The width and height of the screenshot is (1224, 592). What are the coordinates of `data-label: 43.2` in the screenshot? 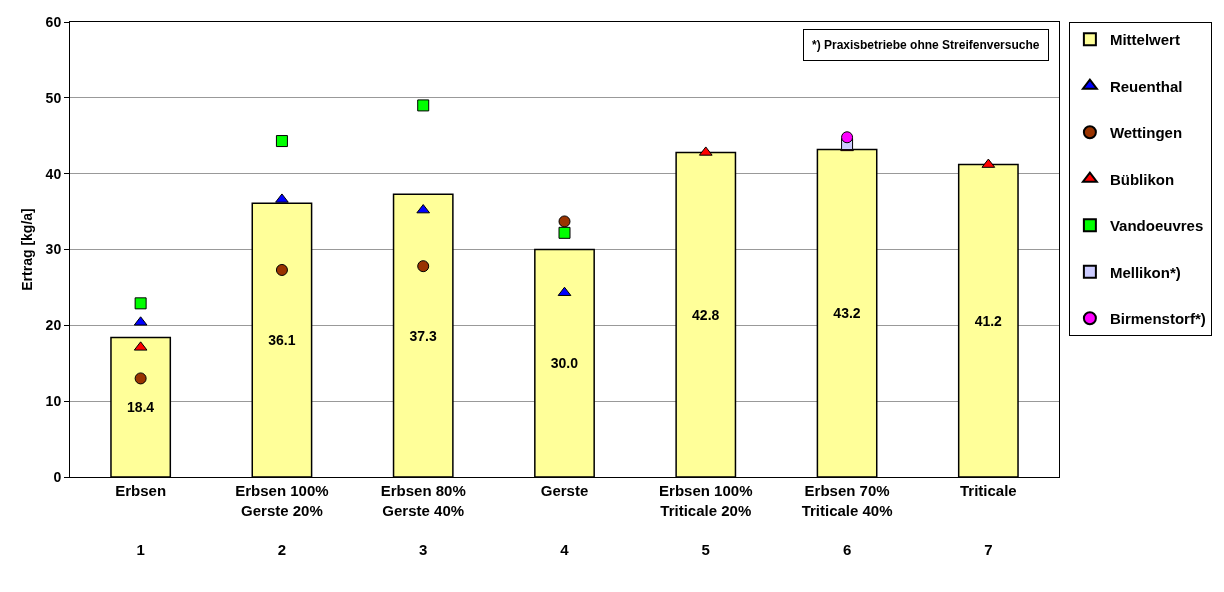 It's located at (847, 313).